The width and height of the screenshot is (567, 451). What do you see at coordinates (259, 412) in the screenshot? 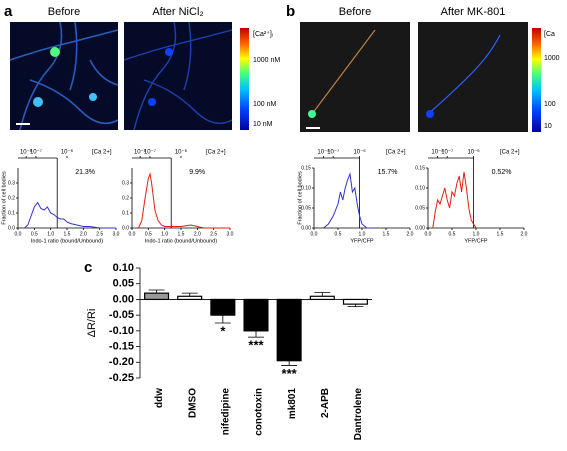
I see `x-tick-label: conotoxin` at bounding box center [259, 412].